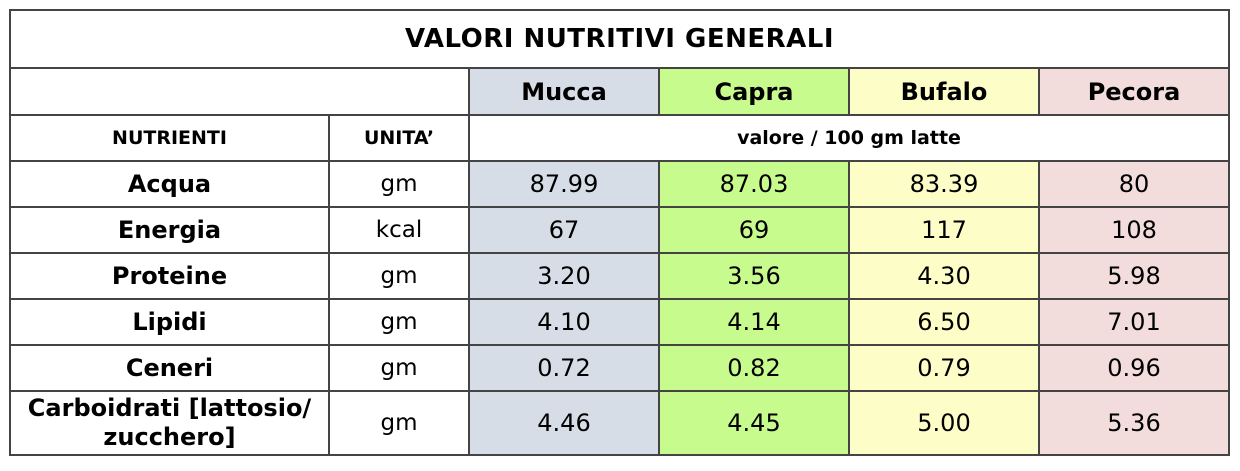 The width and height of the screenshot is (1240, 471). Describe the element at coordinates (944, 230) in the screenshot. I see `value-bufalo: 117` at that location.